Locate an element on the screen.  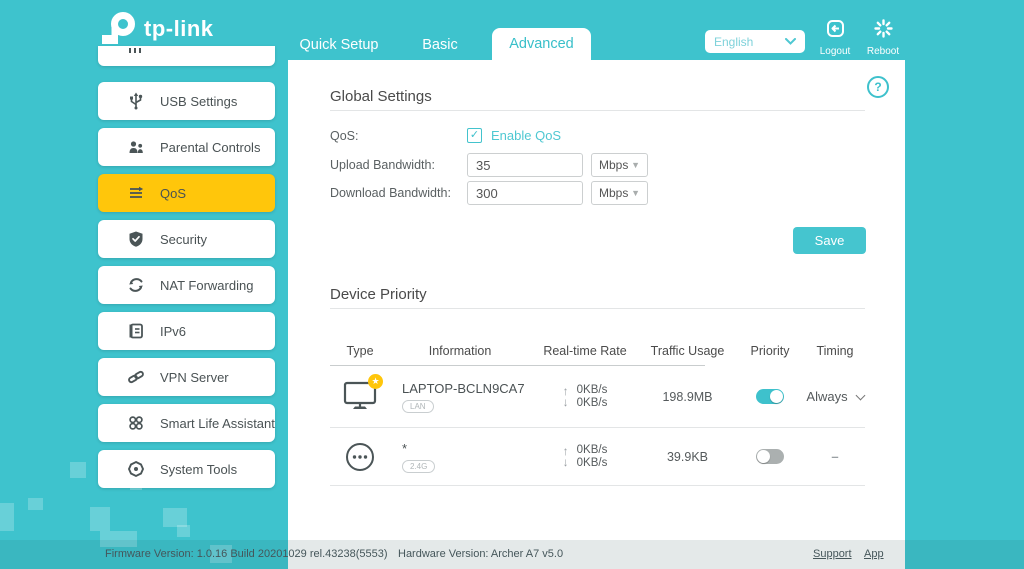
tplink-logo: tp-link is located at coordinates (154, 29).